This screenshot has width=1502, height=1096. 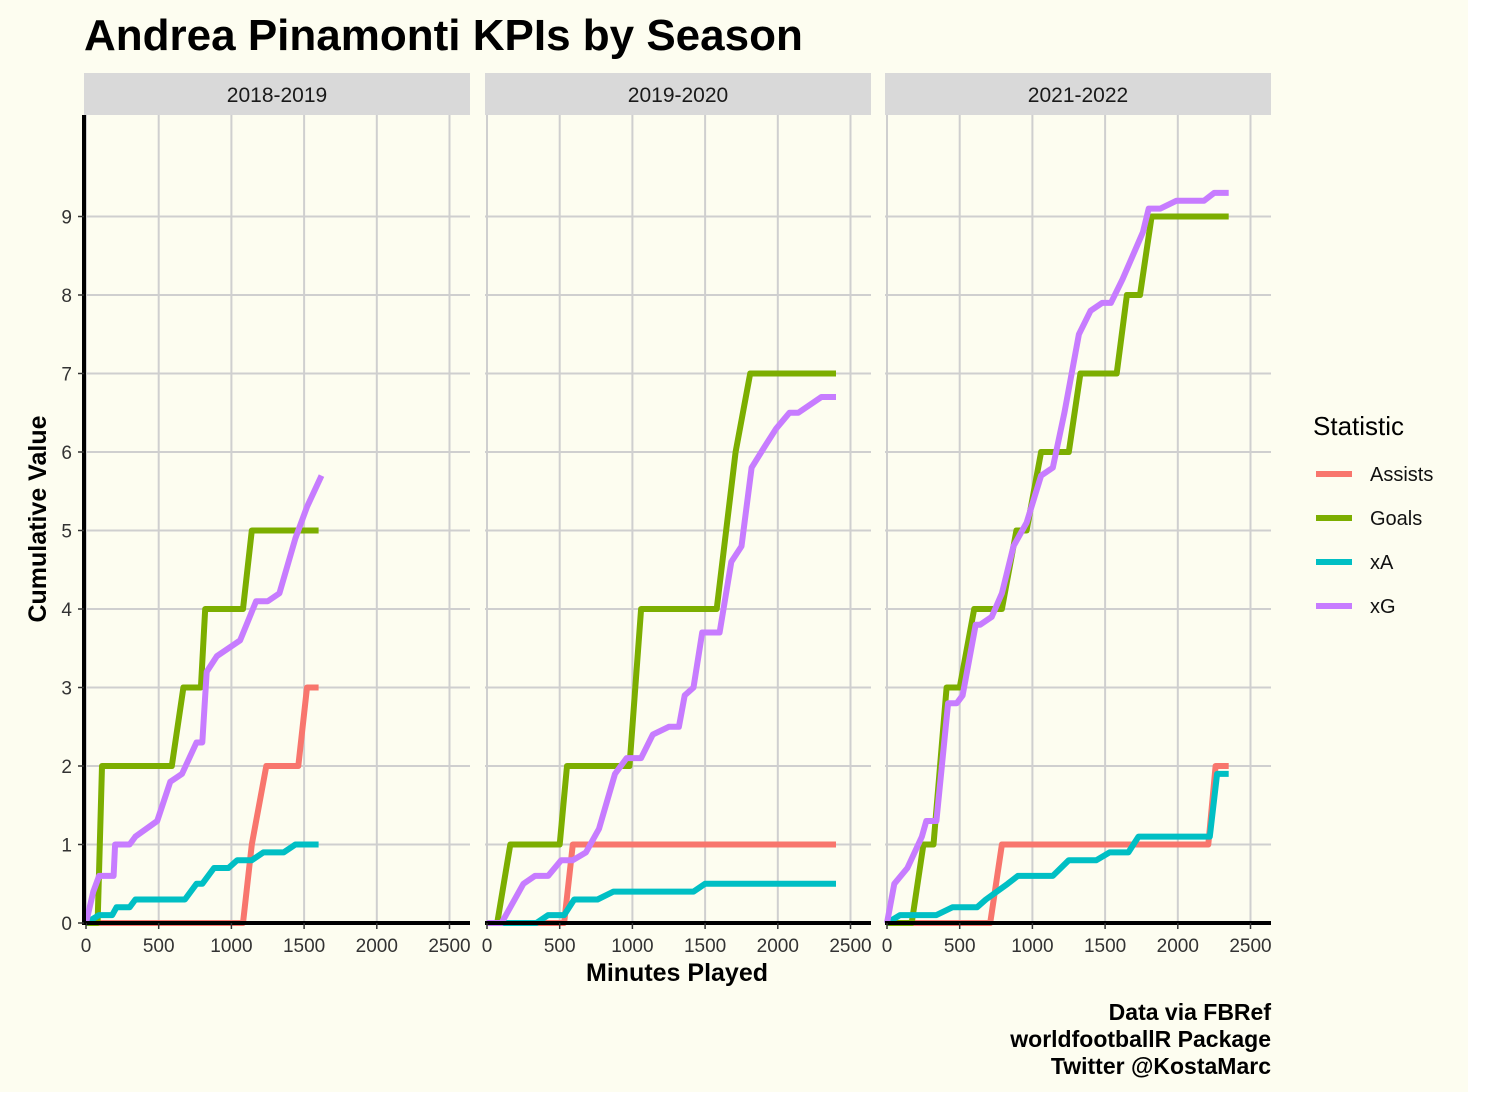 I want to click on legend-title: Statistic, so click(x=1358, y=426).